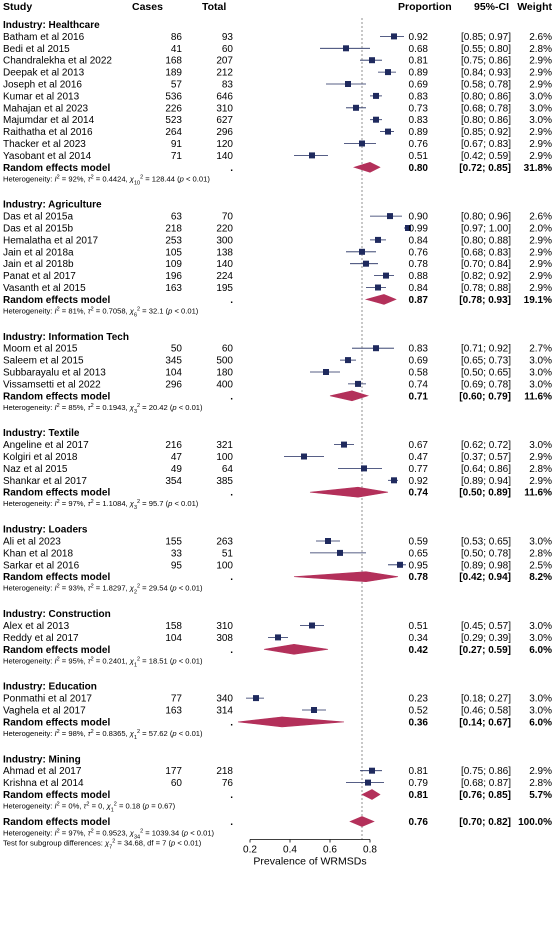 This screenshot has width=555, height=940. Describe the element at coordinates (486, 217) in the screenshot. I see `study-ci: [0.80; 0.96]` at that location.